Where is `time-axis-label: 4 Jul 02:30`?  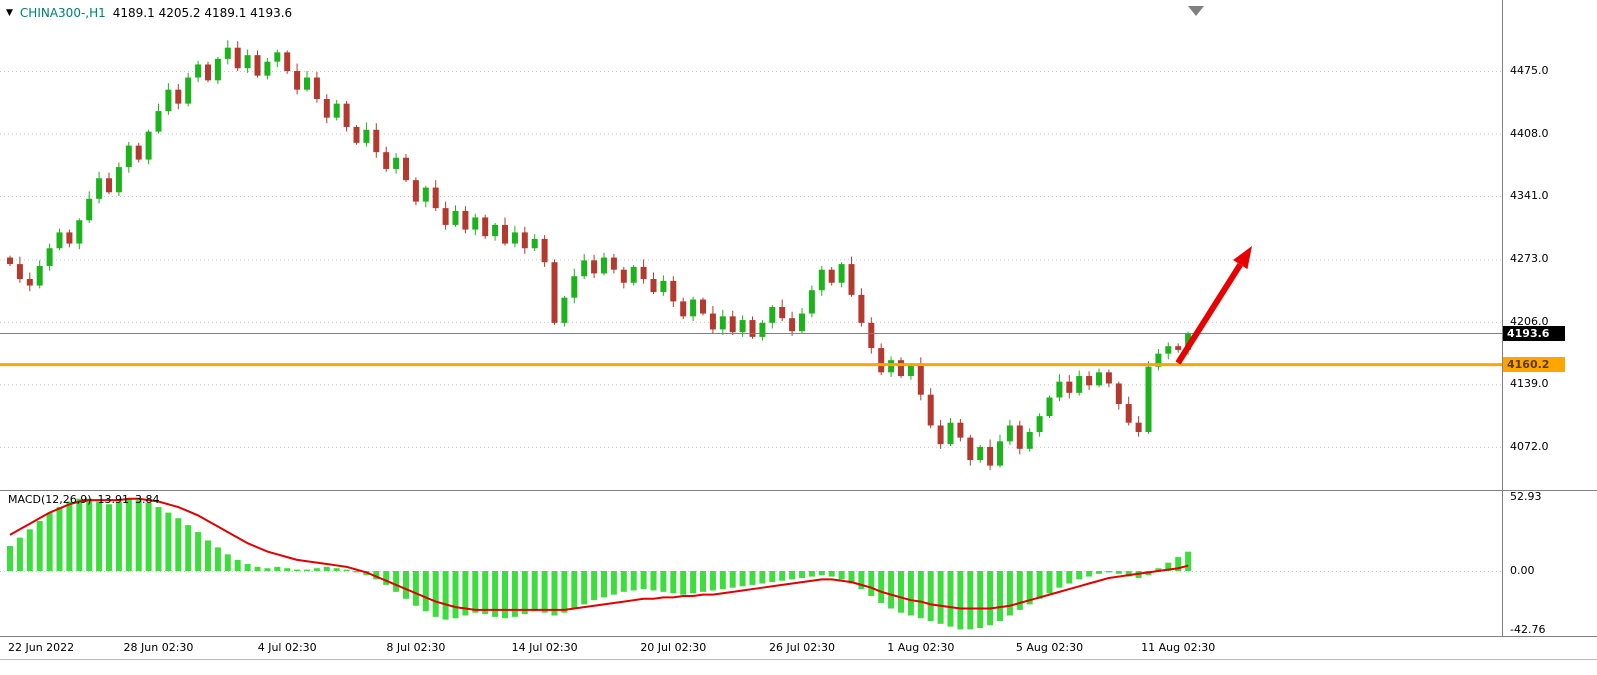
time-axis-label: 4 Jul 02:30 is located at coordinates (287, 647).